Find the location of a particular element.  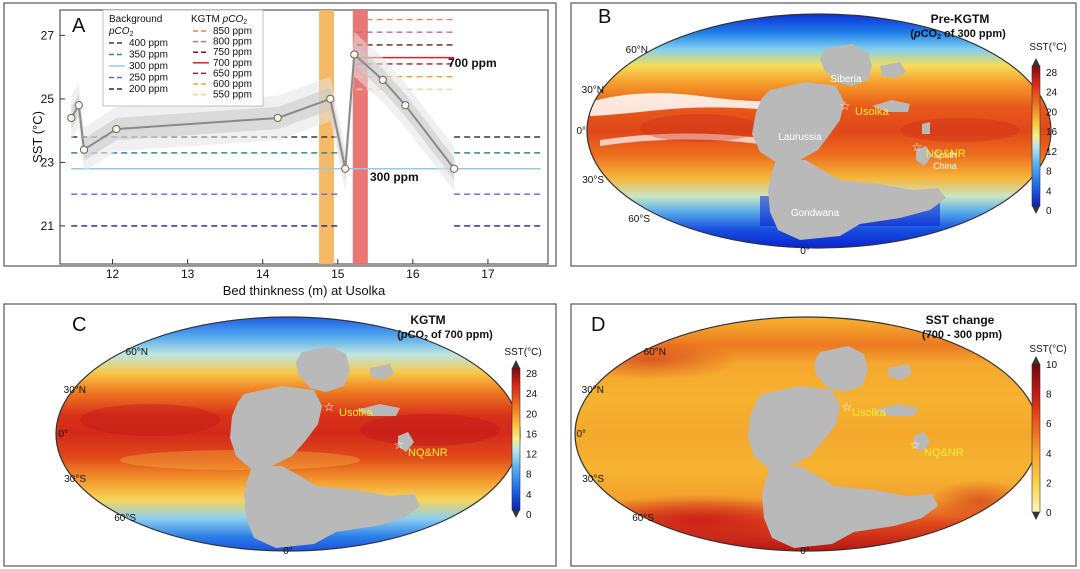

annotation-300ppm: 300 ppm is located at coordinates (394, 177).